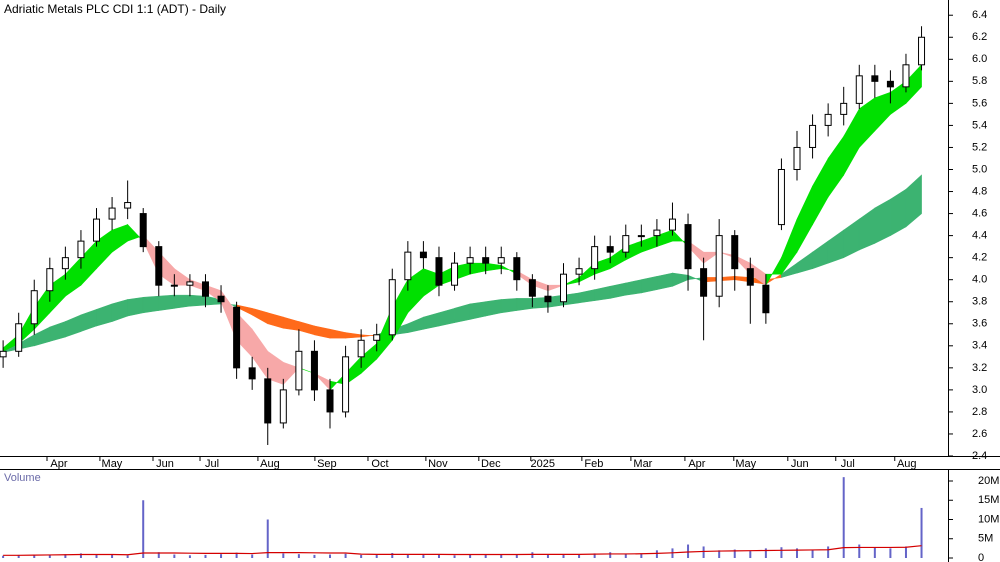  Describe the element at coordinates (979, 59) in the screenshot. I see `y-tick-label: 6.0` at that location.